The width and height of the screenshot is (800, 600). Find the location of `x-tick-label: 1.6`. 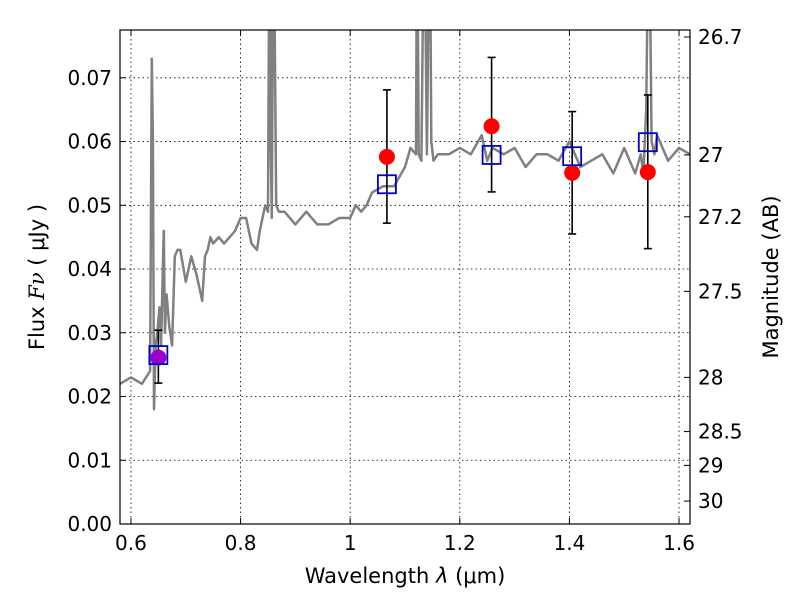

x-tick-label: 1.6 is located at coordinates (679, 543).